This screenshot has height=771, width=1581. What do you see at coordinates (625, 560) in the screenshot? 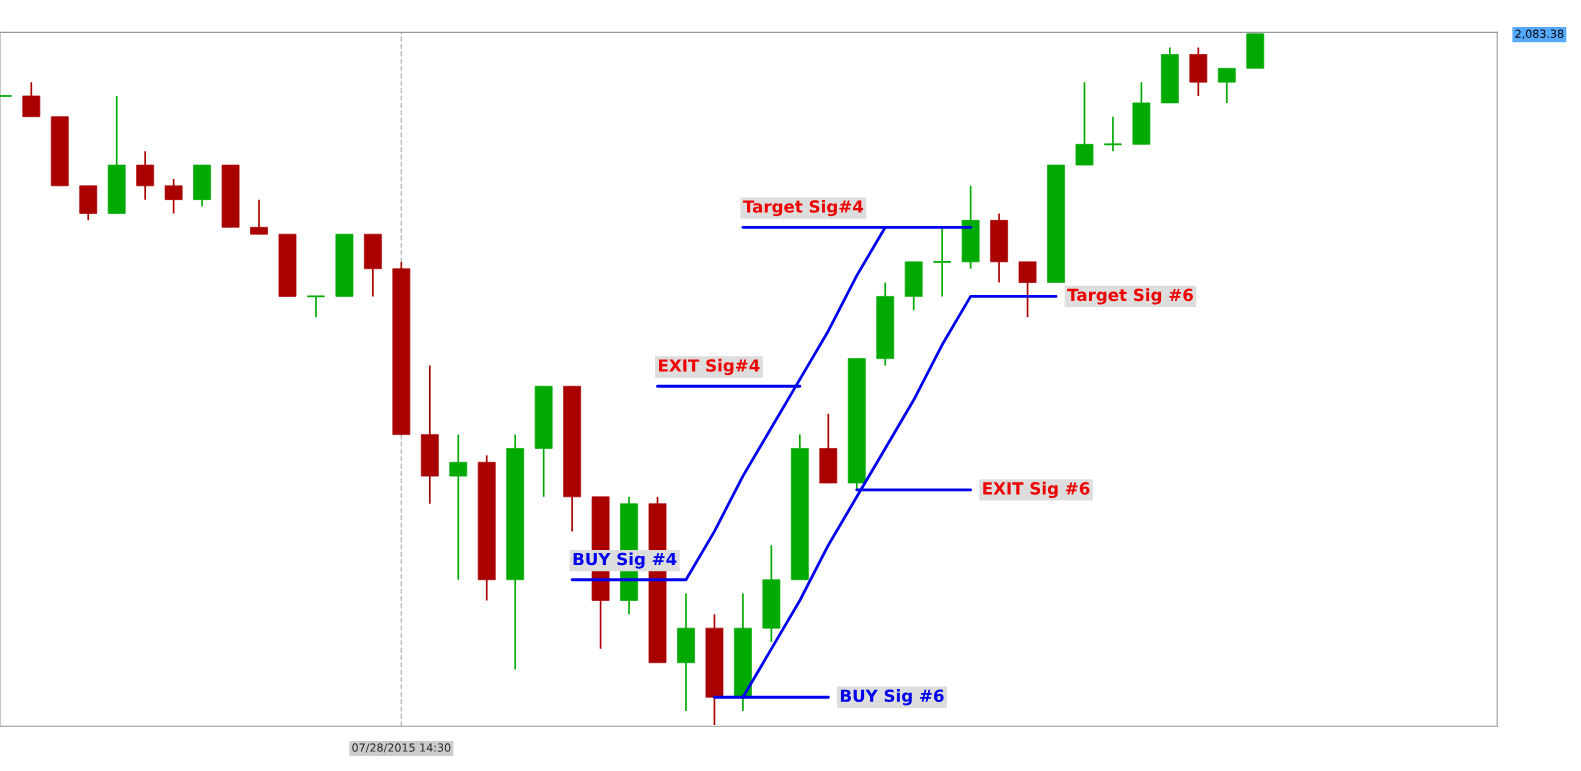
I see `annotation: BUY Sig #4` at bounding box center [625, 560].